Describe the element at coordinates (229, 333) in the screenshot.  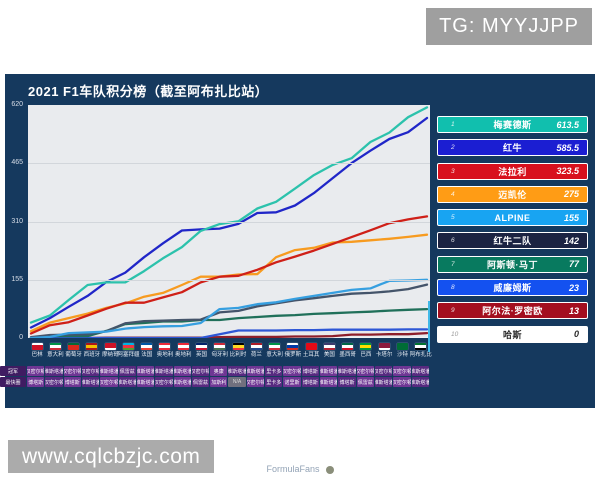
I see `series-line` at that location.